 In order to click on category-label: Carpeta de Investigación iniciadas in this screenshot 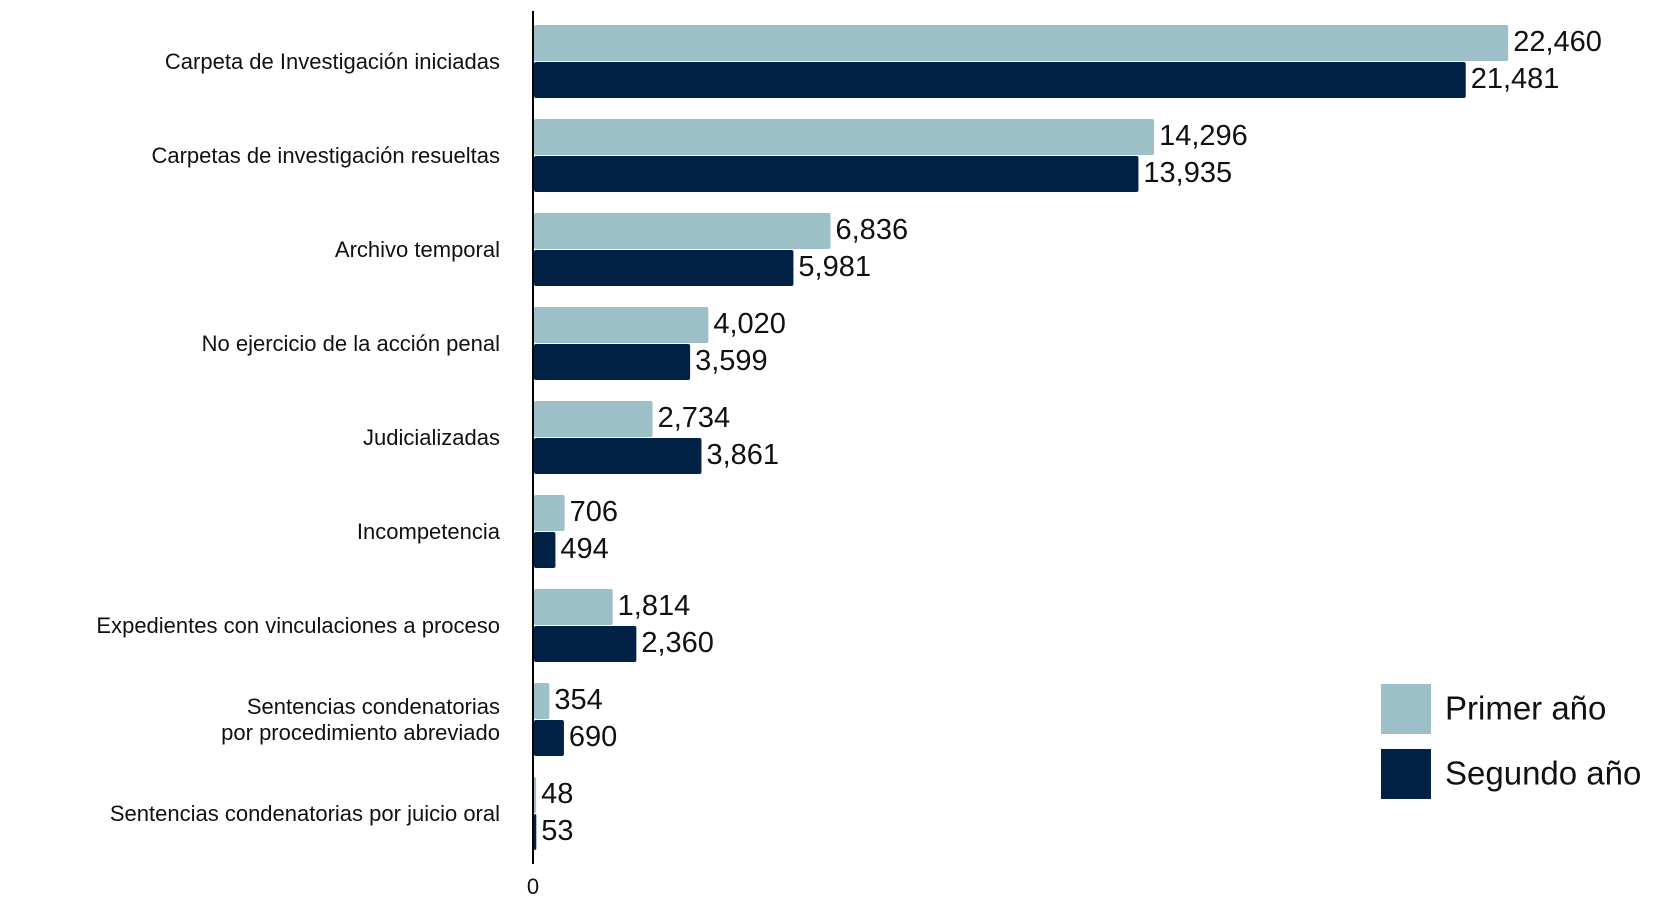, I will do `click(332, 61)`.